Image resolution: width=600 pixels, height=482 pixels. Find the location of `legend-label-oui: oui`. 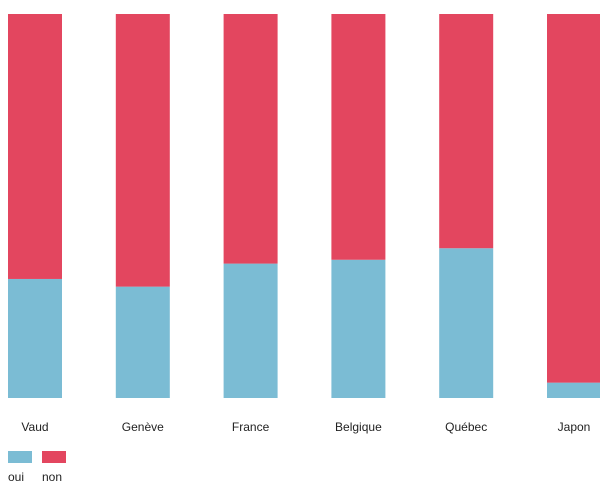

legend-label-oui: oui is located at coordinates (16, 476).